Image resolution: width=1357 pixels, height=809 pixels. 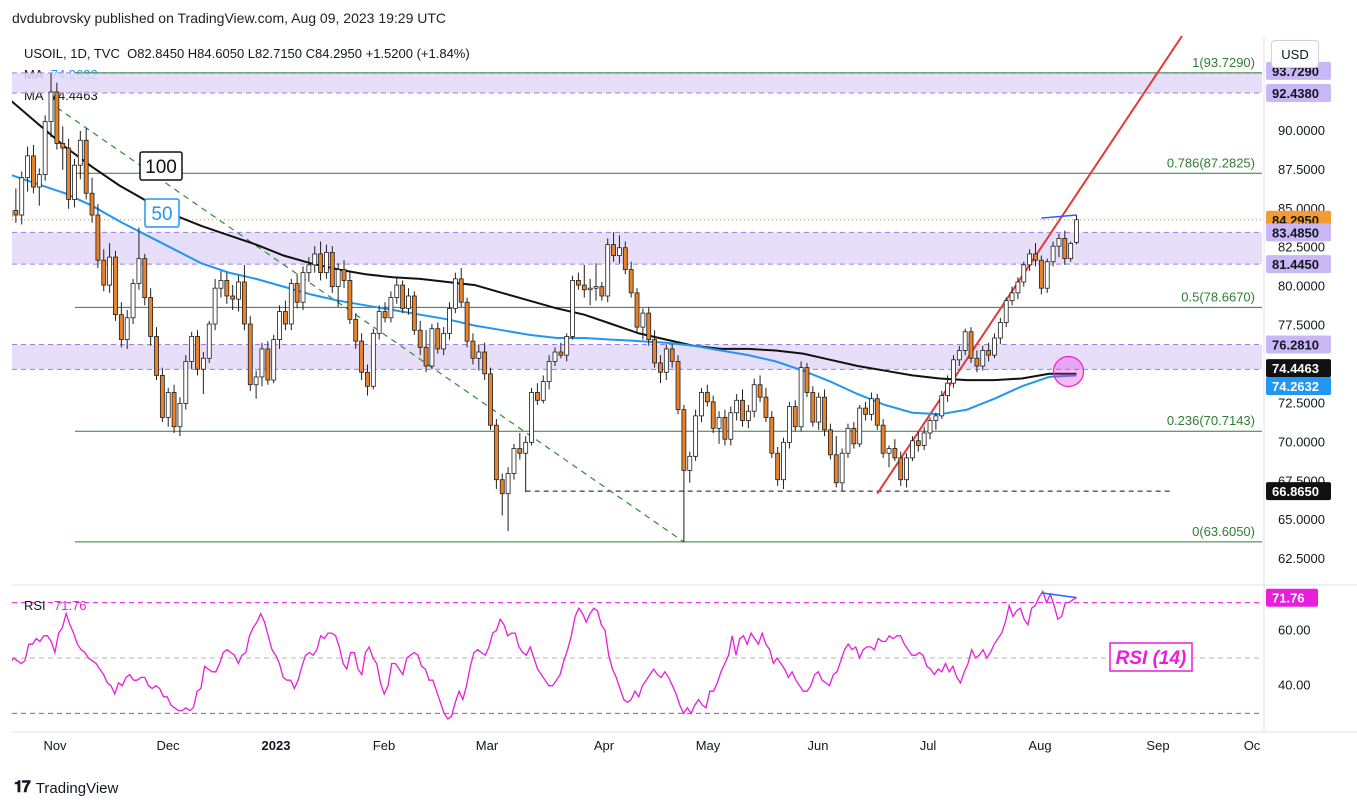 I want to click on rsi-value-bg, so click(x=1292, y=597).